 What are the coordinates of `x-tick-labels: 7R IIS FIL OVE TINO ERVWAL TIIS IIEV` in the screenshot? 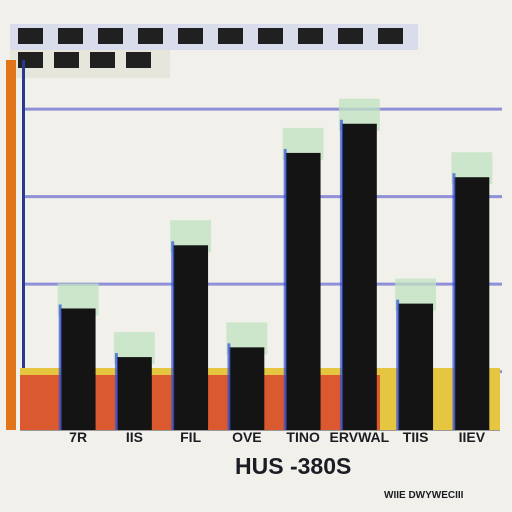 It's located at (277, 437).